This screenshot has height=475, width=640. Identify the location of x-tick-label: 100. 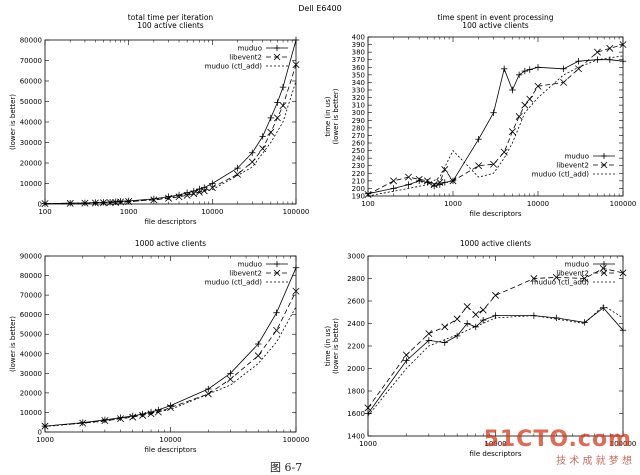
(44, 212).